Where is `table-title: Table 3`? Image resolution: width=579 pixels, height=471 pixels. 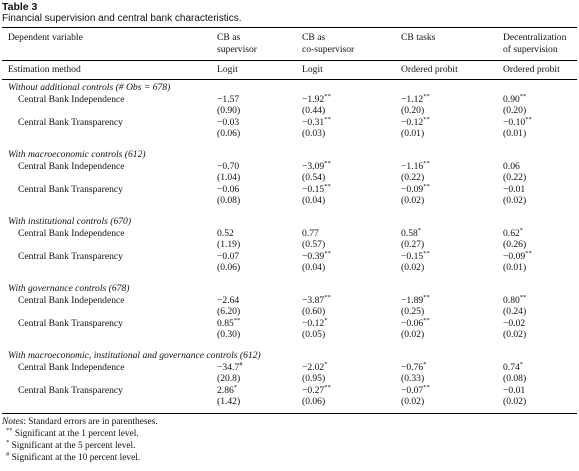
table-title: Table 3 is located at coordinates (20, 7).